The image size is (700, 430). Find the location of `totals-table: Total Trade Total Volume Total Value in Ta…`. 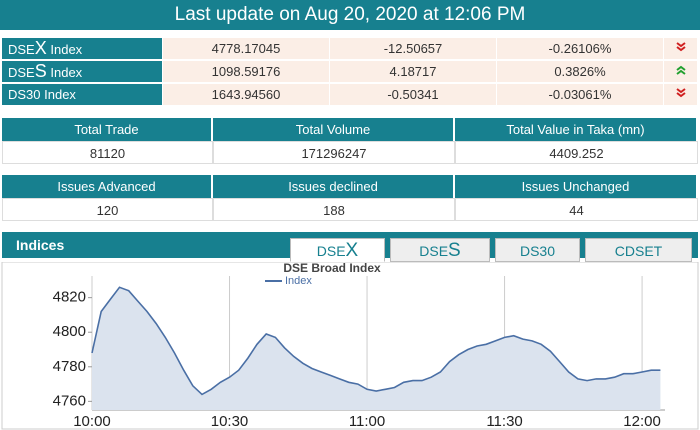

totals-table: Total Trade Total Volume Total Value in Ta… is located at coordinates (350, 141).